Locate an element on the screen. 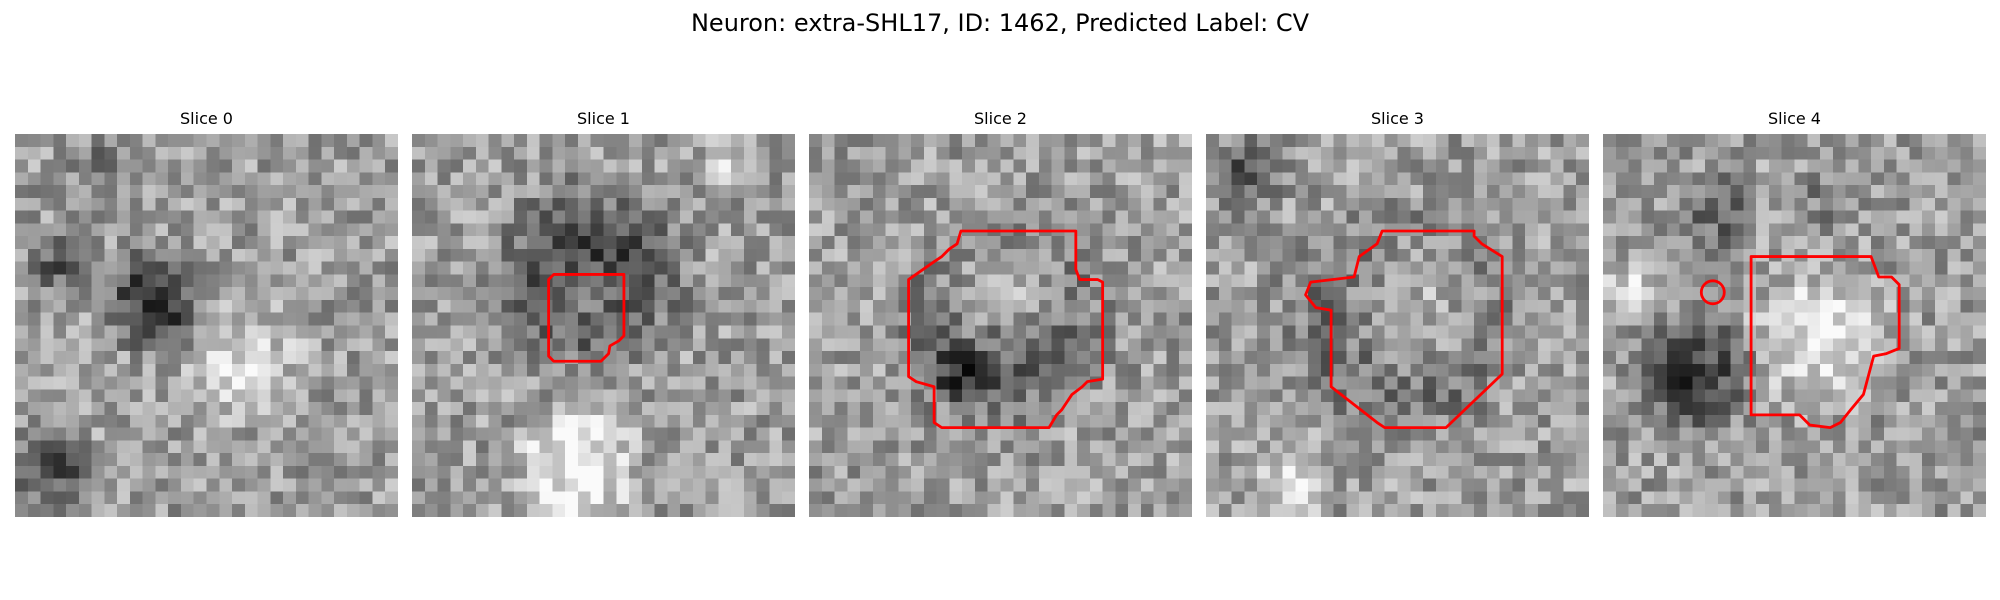  slice-title-3: Slice 3 is located at coordinates (1397, 118).